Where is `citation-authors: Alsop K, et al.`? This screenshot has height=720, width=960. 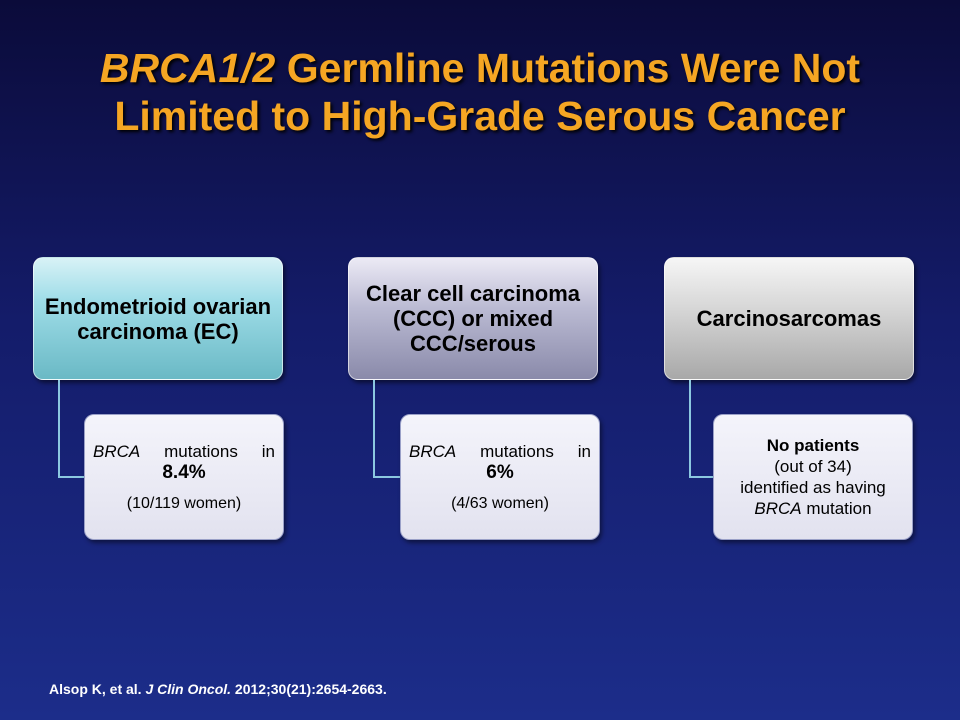
citation-authors: Alsop K, et al. is located at coordinates (97, 689).